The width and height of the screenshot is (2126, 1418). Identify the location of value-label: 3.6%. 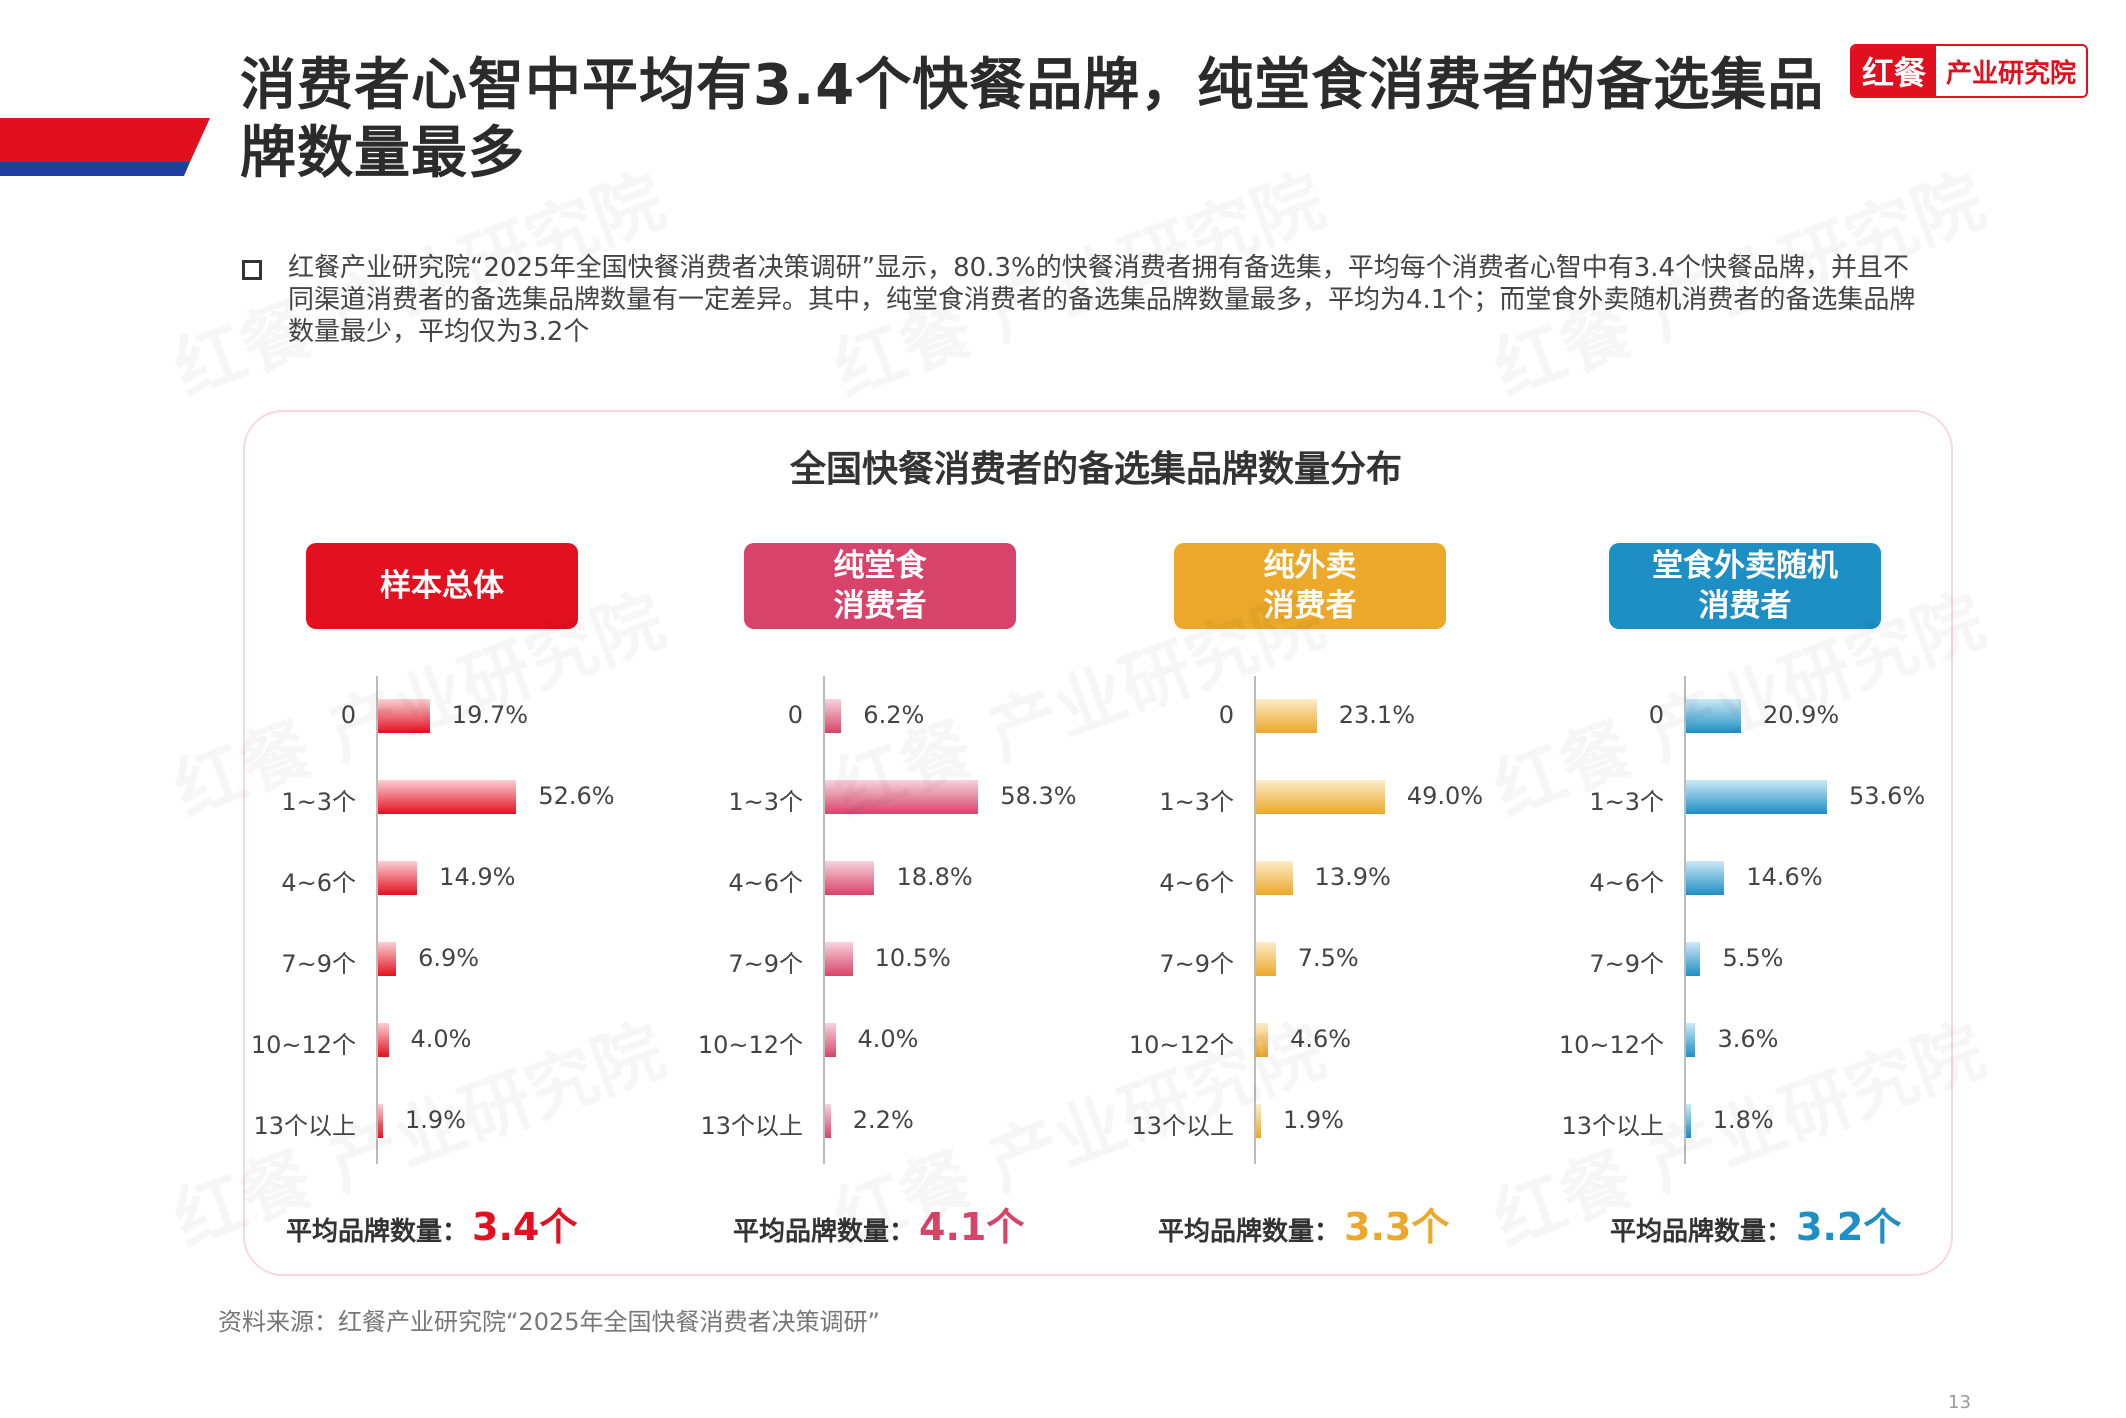
(1748, 1039).